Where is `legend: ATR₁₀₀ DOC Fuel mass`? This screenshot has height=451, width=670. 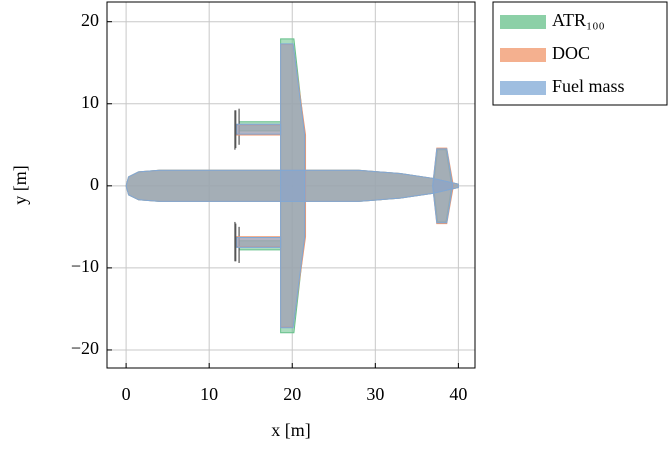 legend: ATR₁₀₀ DOC Fuel mass is located at coordinates (580, 53).